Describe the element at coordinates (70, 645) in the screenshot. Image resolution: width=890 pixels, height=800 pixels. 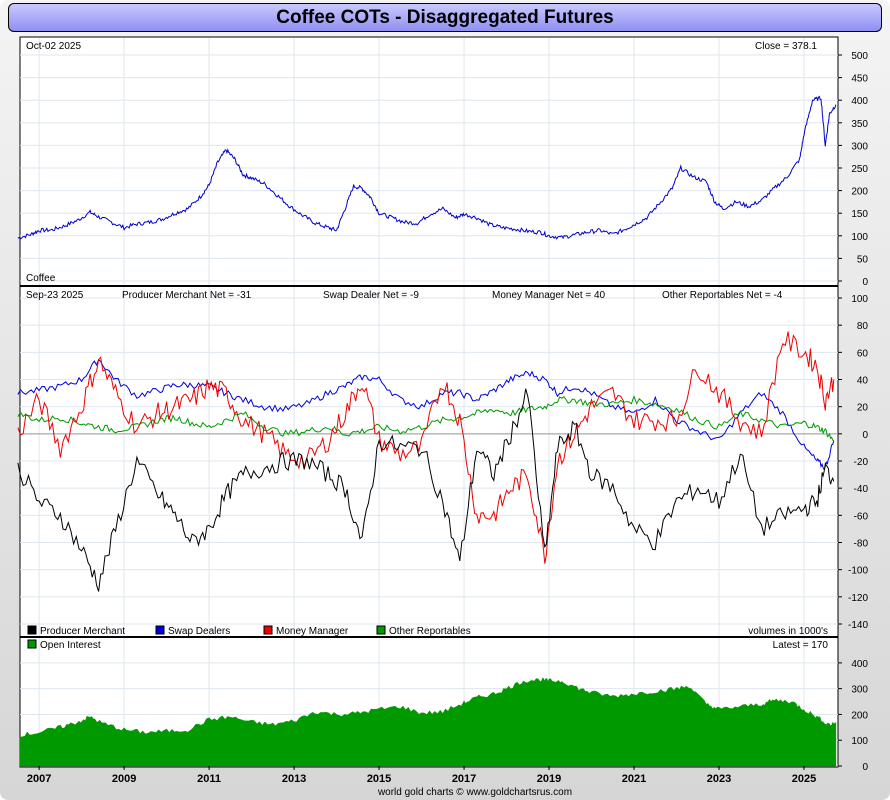
I see `legend-open-interest: Open Interest` at that location.